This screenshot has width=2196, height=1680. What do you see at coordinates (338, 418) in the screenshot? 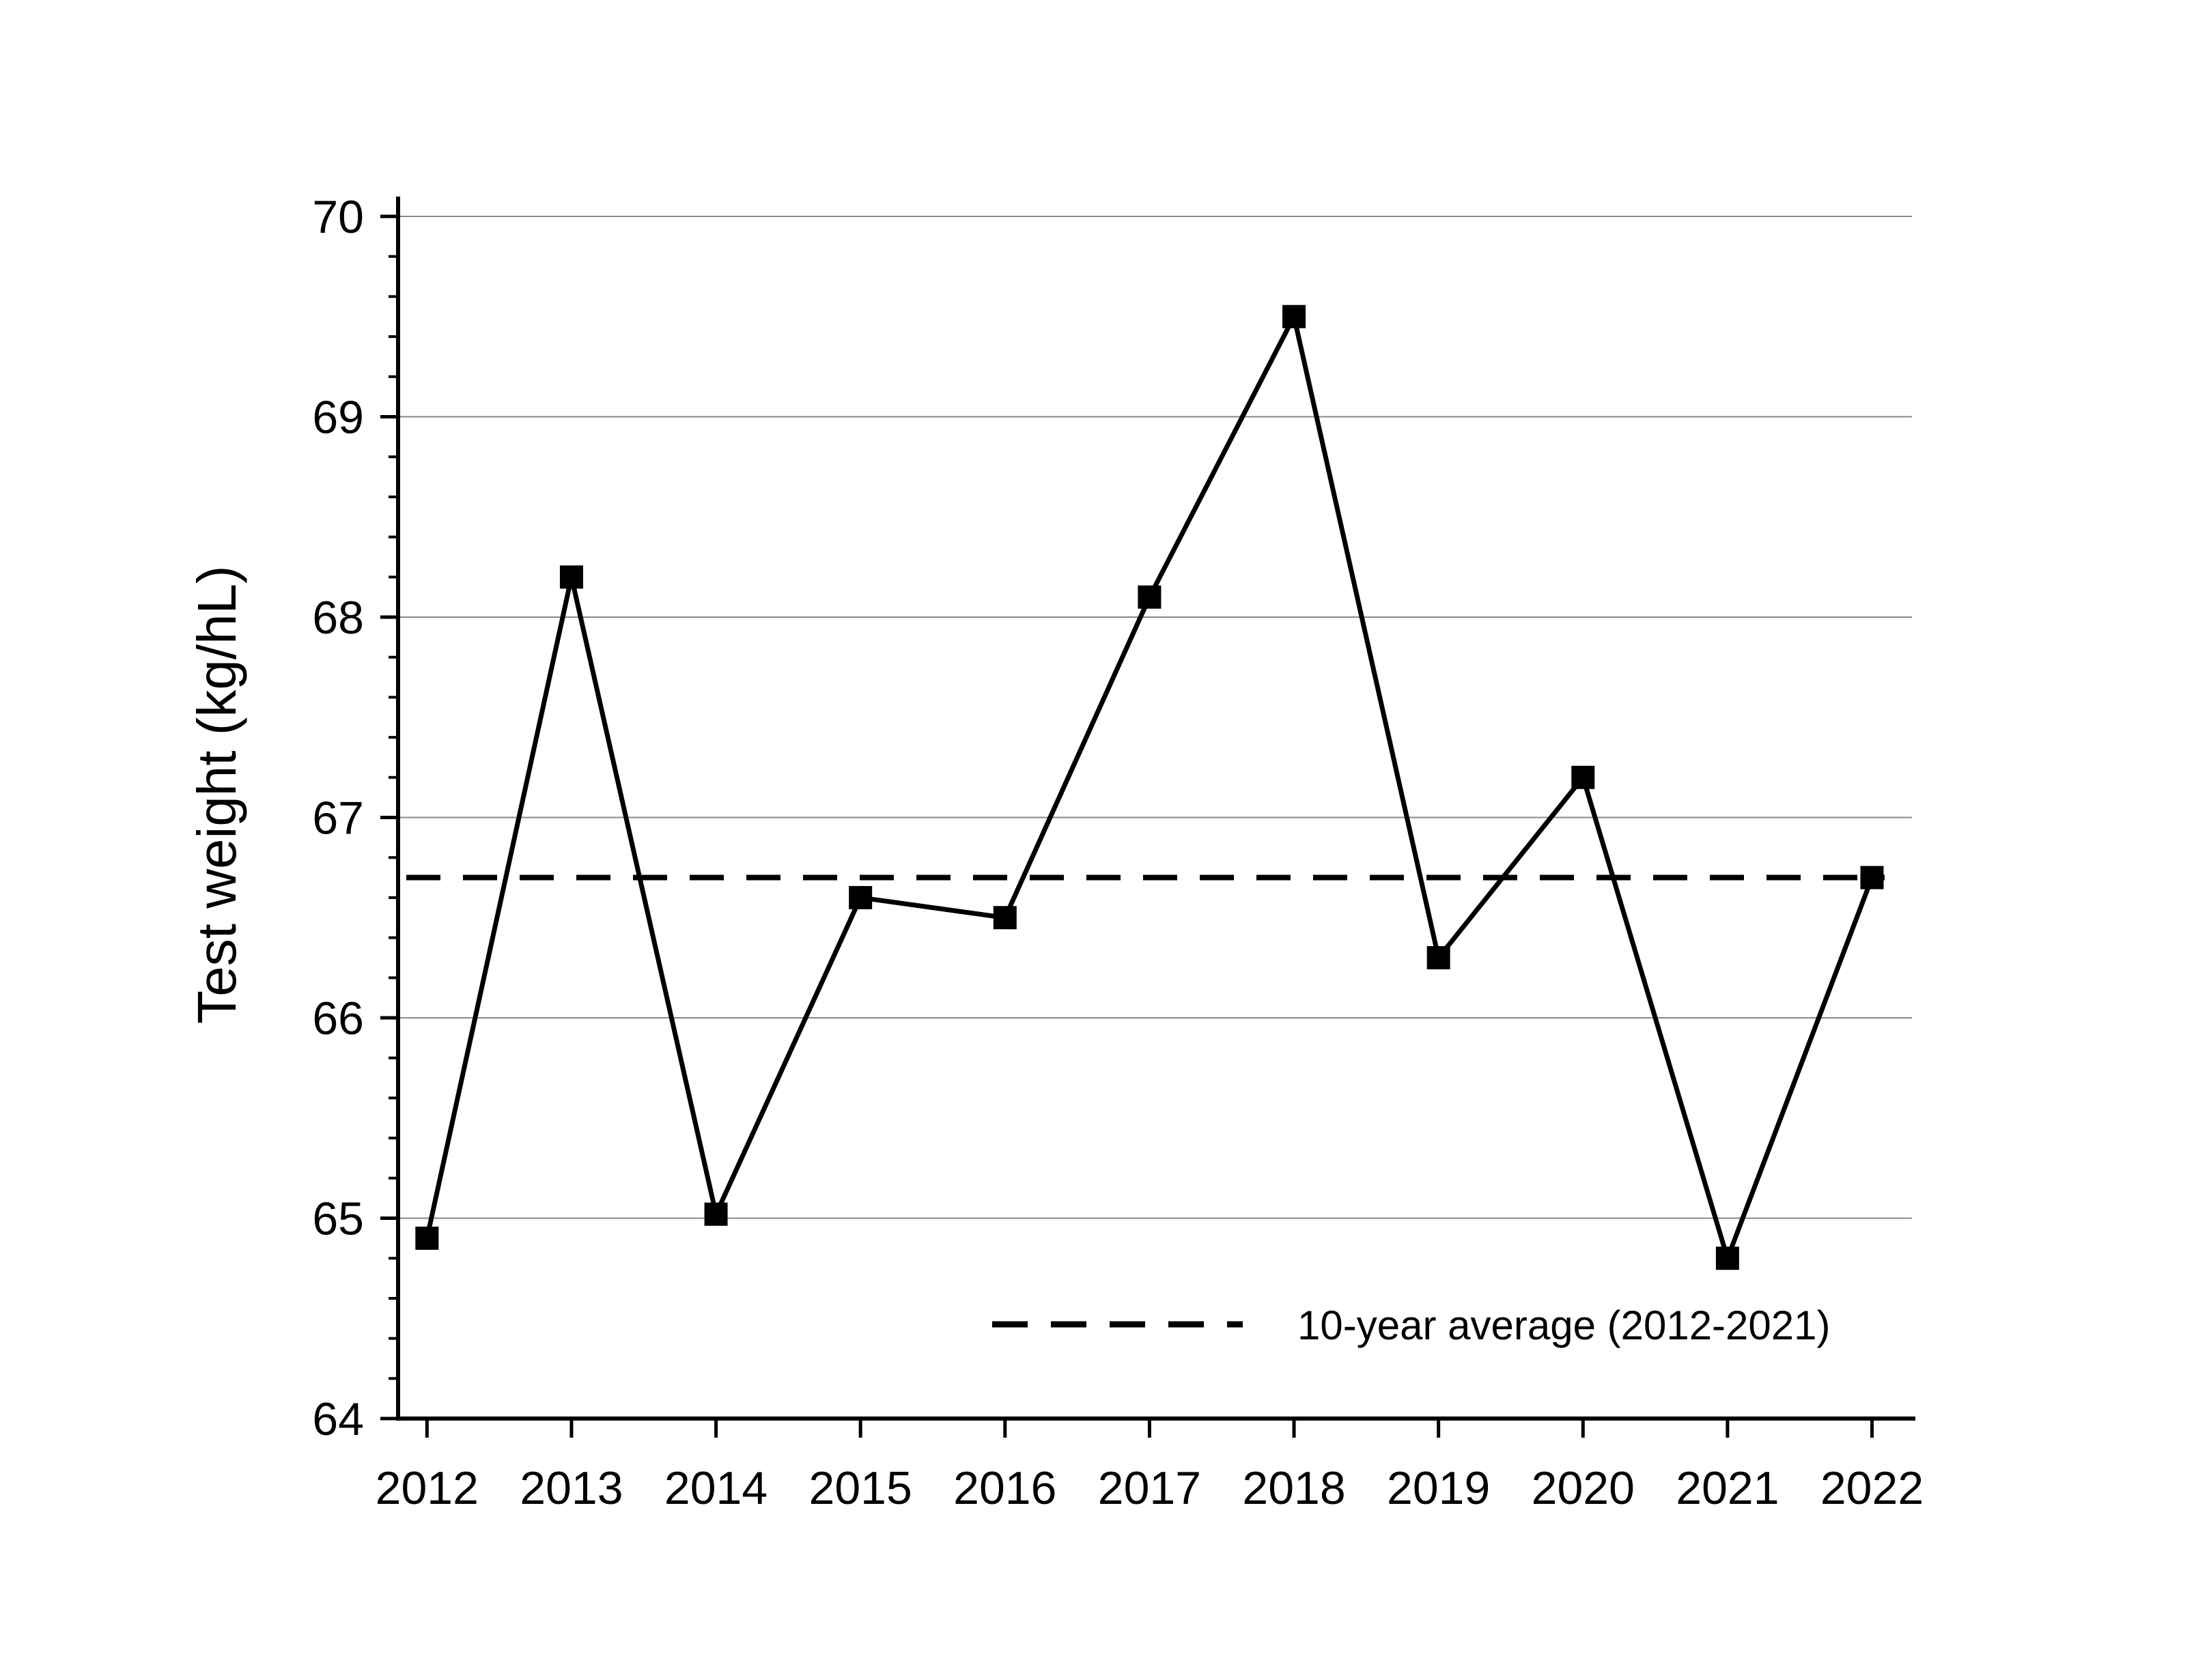
I see `y-tick-label-69: 69` at bounding box center [338, 418].